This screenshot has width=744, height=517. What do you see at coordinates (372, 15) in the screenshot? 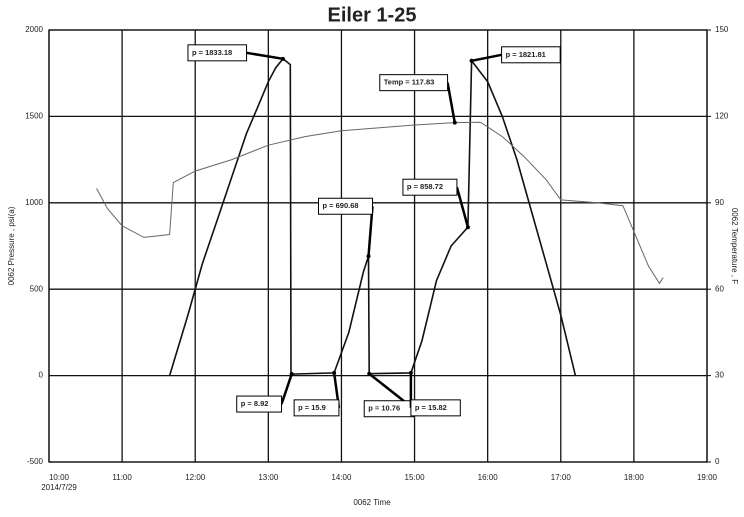
I see `chart-title: Eiler 1-25` at bounding box center [372, 15].